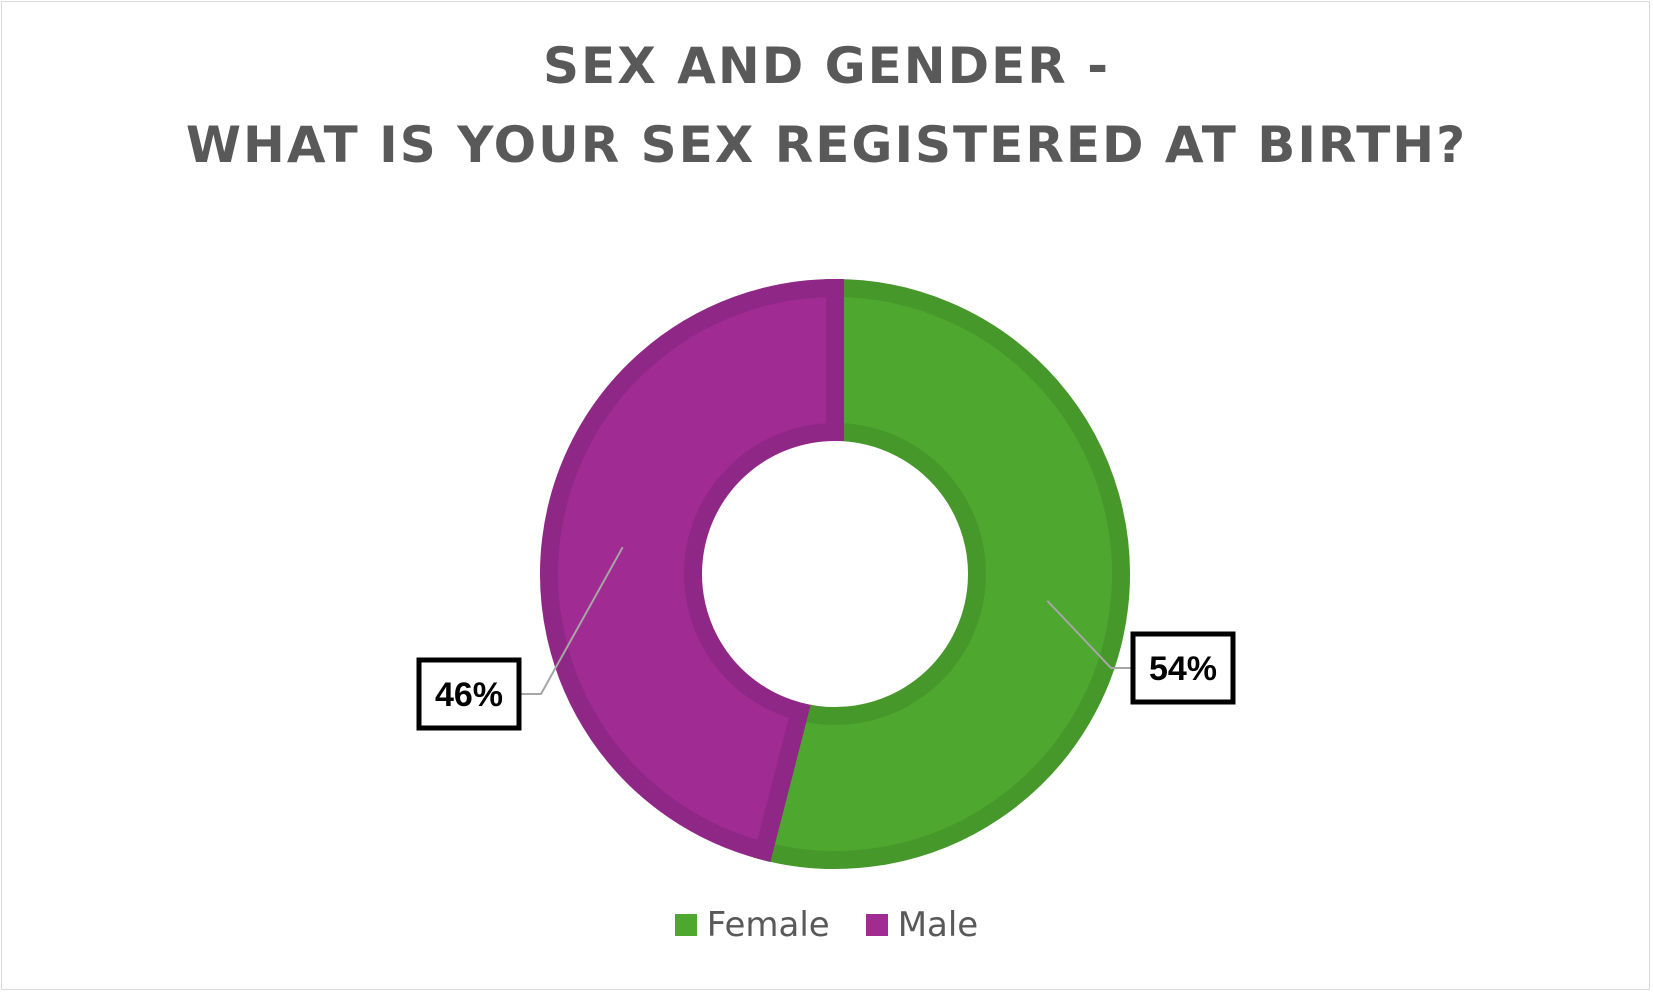 The width and height of the screenshot is (1653, 993). What do you see at coordinates (571, 620) in the screenshot?
I see `leader-line-male` at bounding box center [571, 620].